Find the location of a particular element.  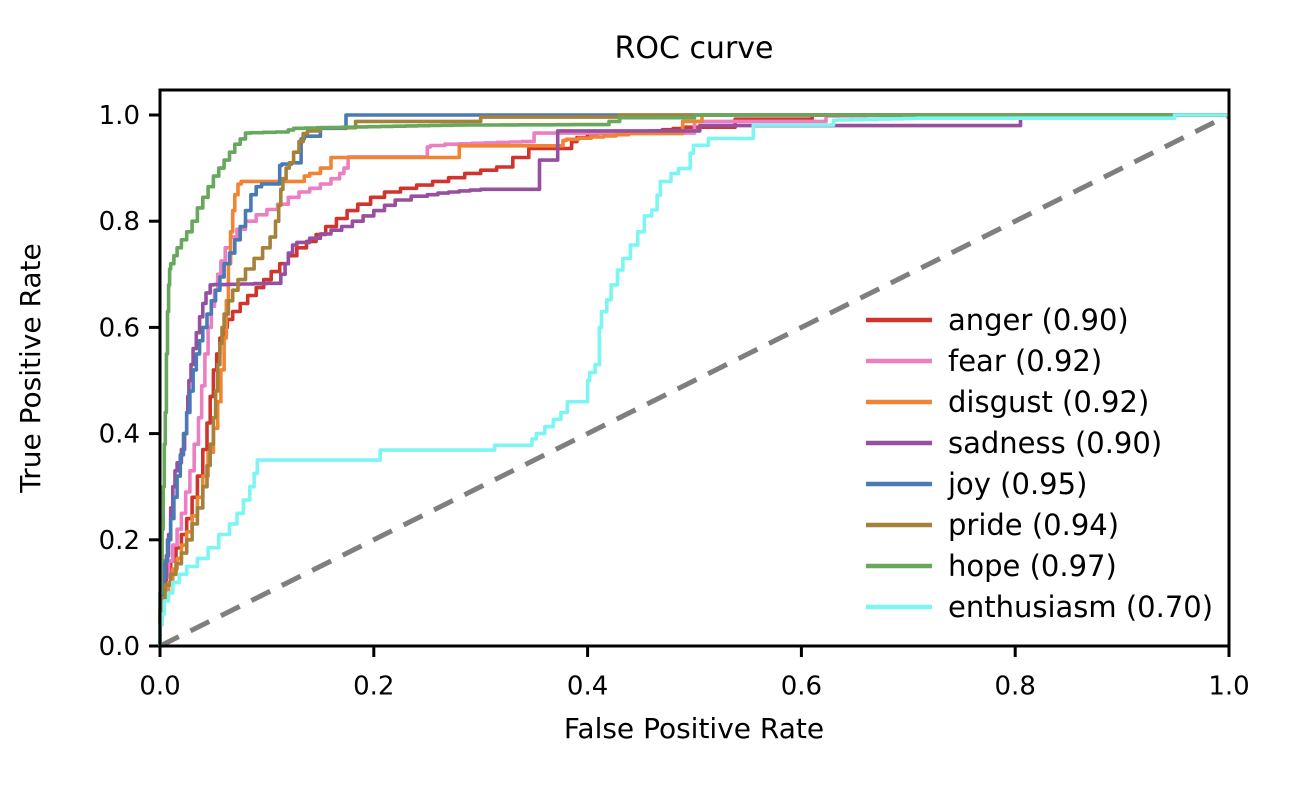

legend-label-enthusiasm: enthusiasm (0.70) is located at coordinates (1080, 607).